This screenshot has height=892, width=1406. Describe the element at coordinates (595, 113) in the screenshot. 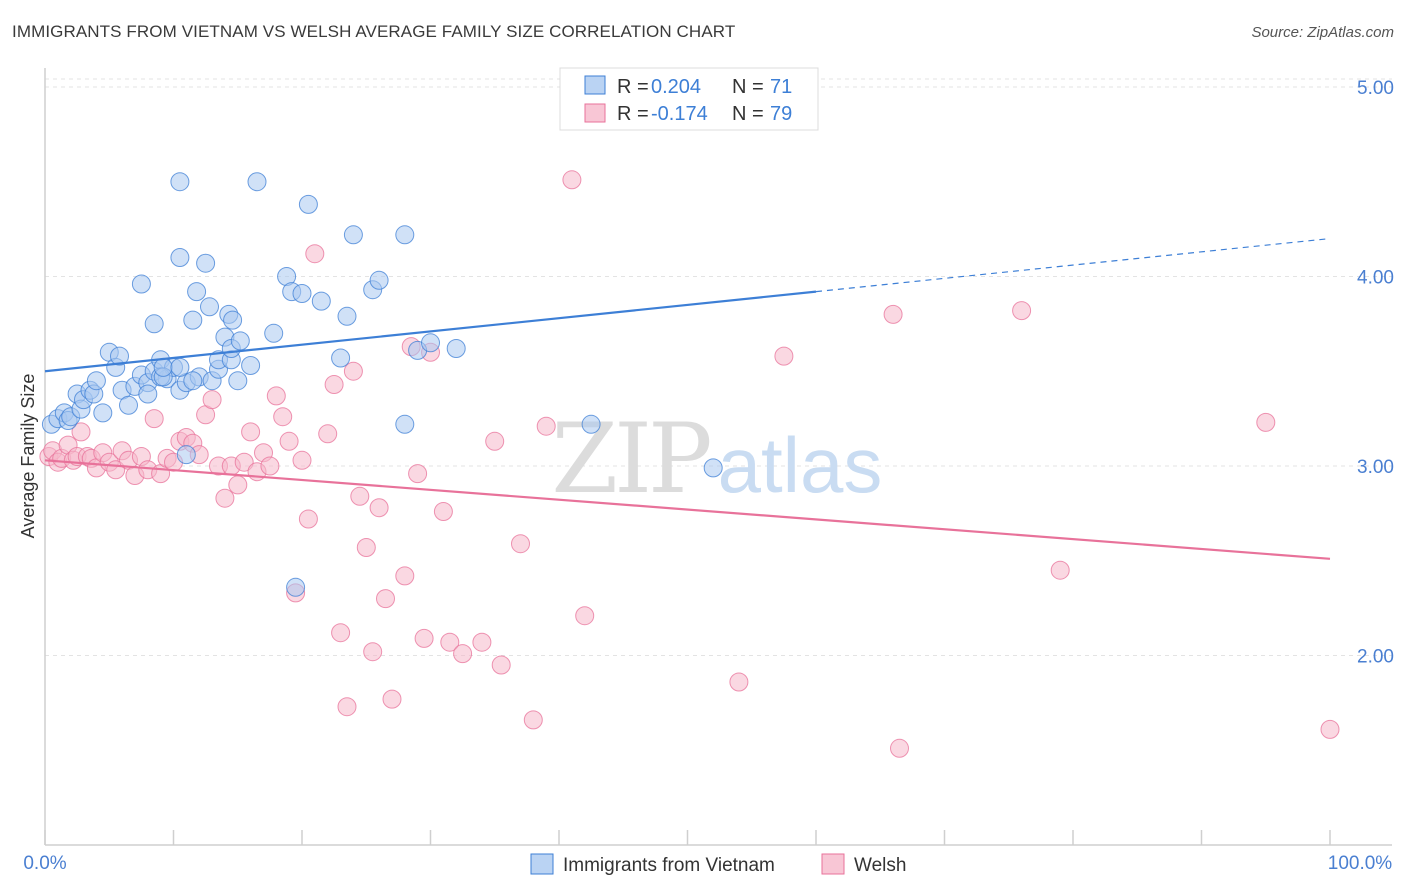

I see `legend-swatch-welsh` at that location.